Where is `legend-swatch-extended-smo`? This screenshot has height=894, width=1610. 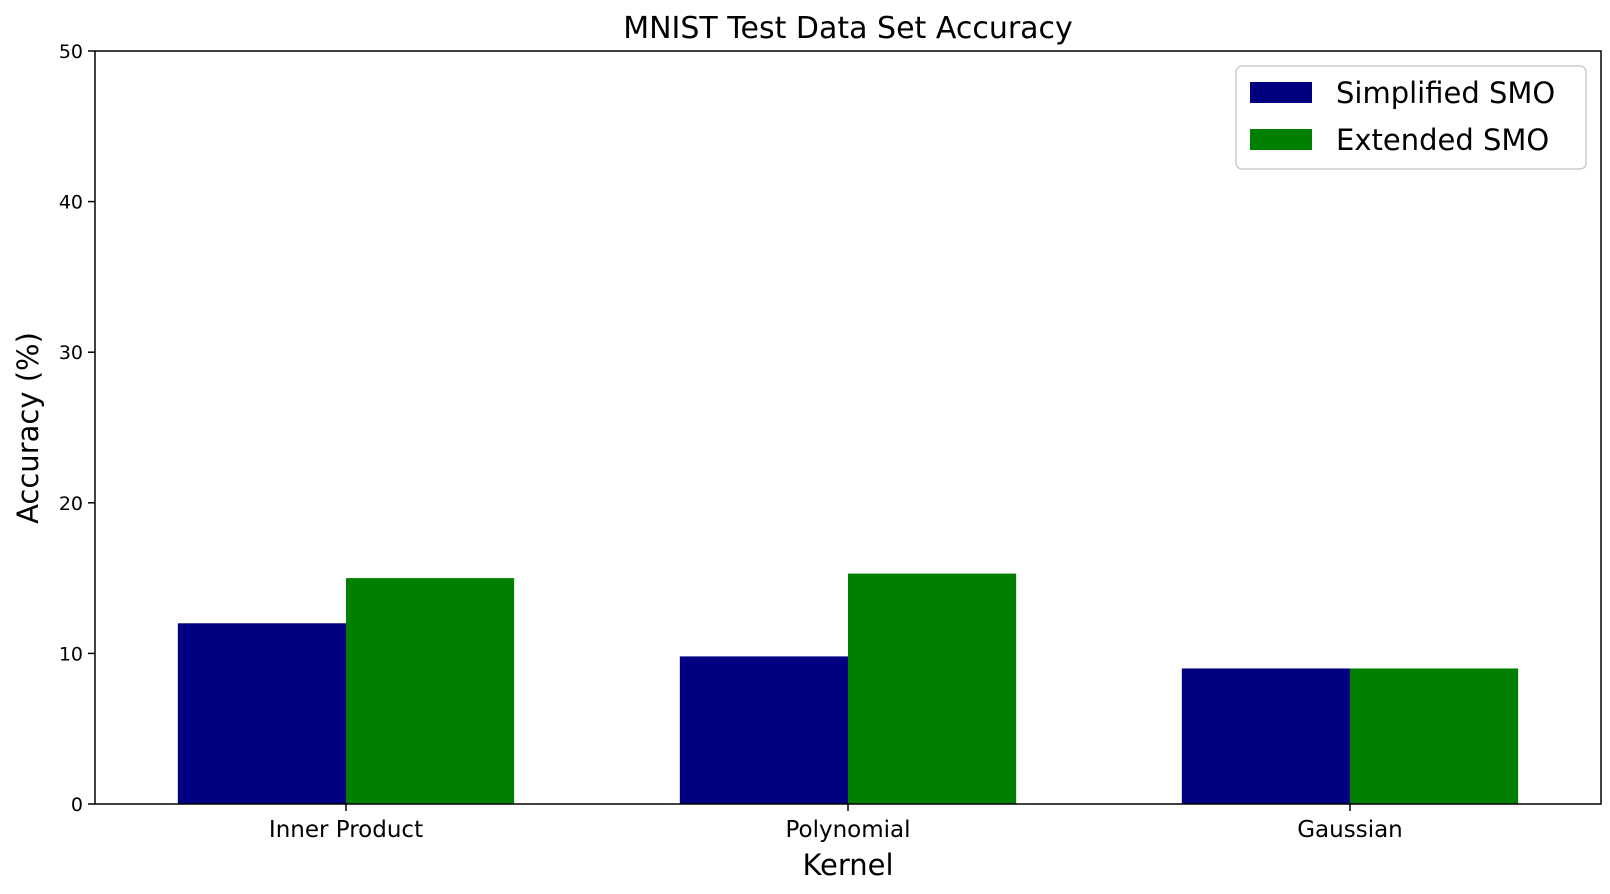 legend-swatch-extended-smo is located at coordinates (1281, 139).